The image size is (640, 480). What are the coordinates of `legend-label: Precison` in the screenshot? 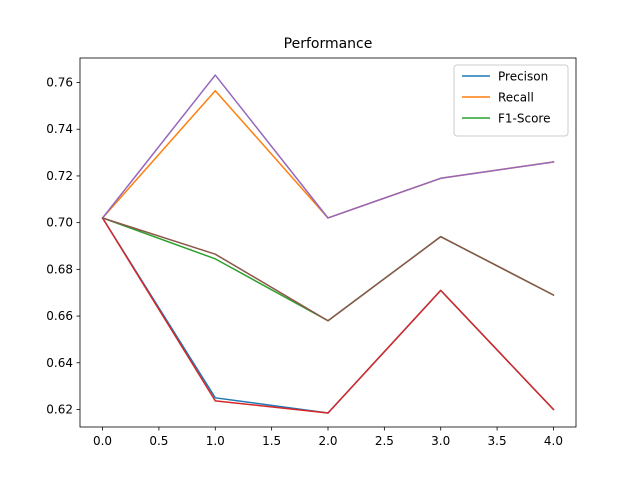 It's located at (523, 77).